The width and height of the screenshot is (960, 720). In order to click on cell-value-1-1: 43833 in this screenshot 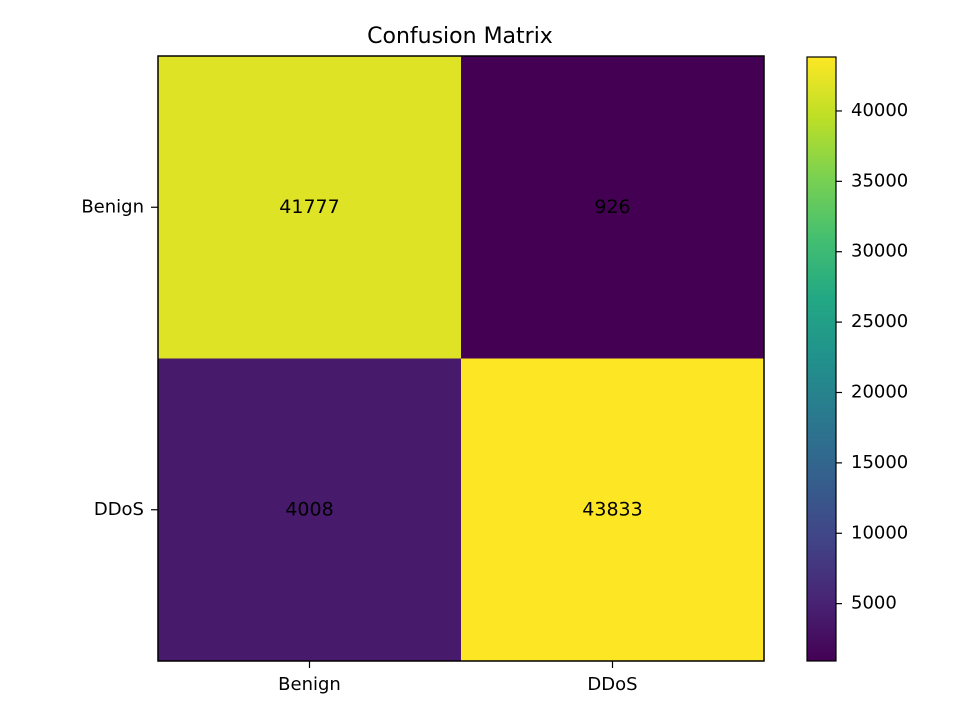, I will do `click(612, 509)`.